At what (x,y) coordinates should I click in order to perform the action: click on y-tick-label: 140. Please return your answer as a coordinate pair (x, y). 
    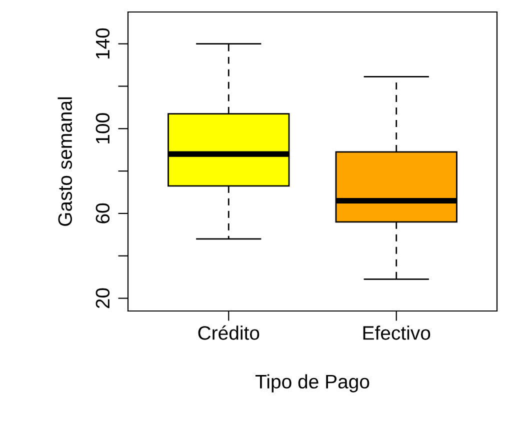
    Looking at the image, I should click on (103, 43).